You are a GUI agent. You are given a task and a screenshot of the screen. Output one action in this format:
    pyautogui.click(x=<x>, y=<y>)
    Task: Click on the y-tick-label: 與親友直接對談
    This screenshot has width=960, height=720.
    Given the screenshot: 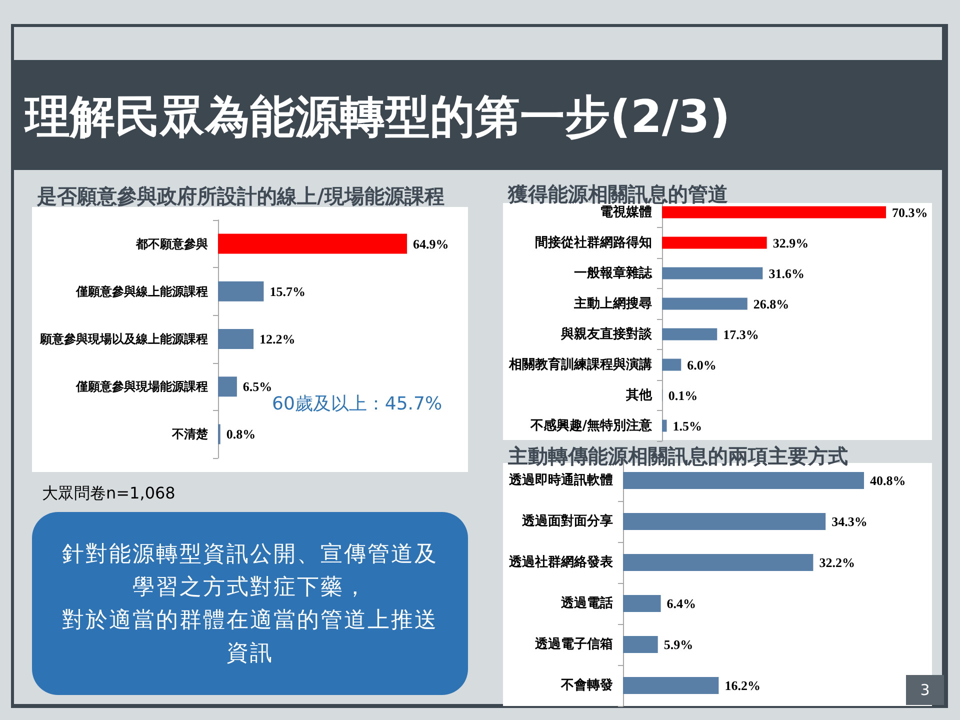 What is the action you would take?
    pyautogui.click(x=606, y=334)
    